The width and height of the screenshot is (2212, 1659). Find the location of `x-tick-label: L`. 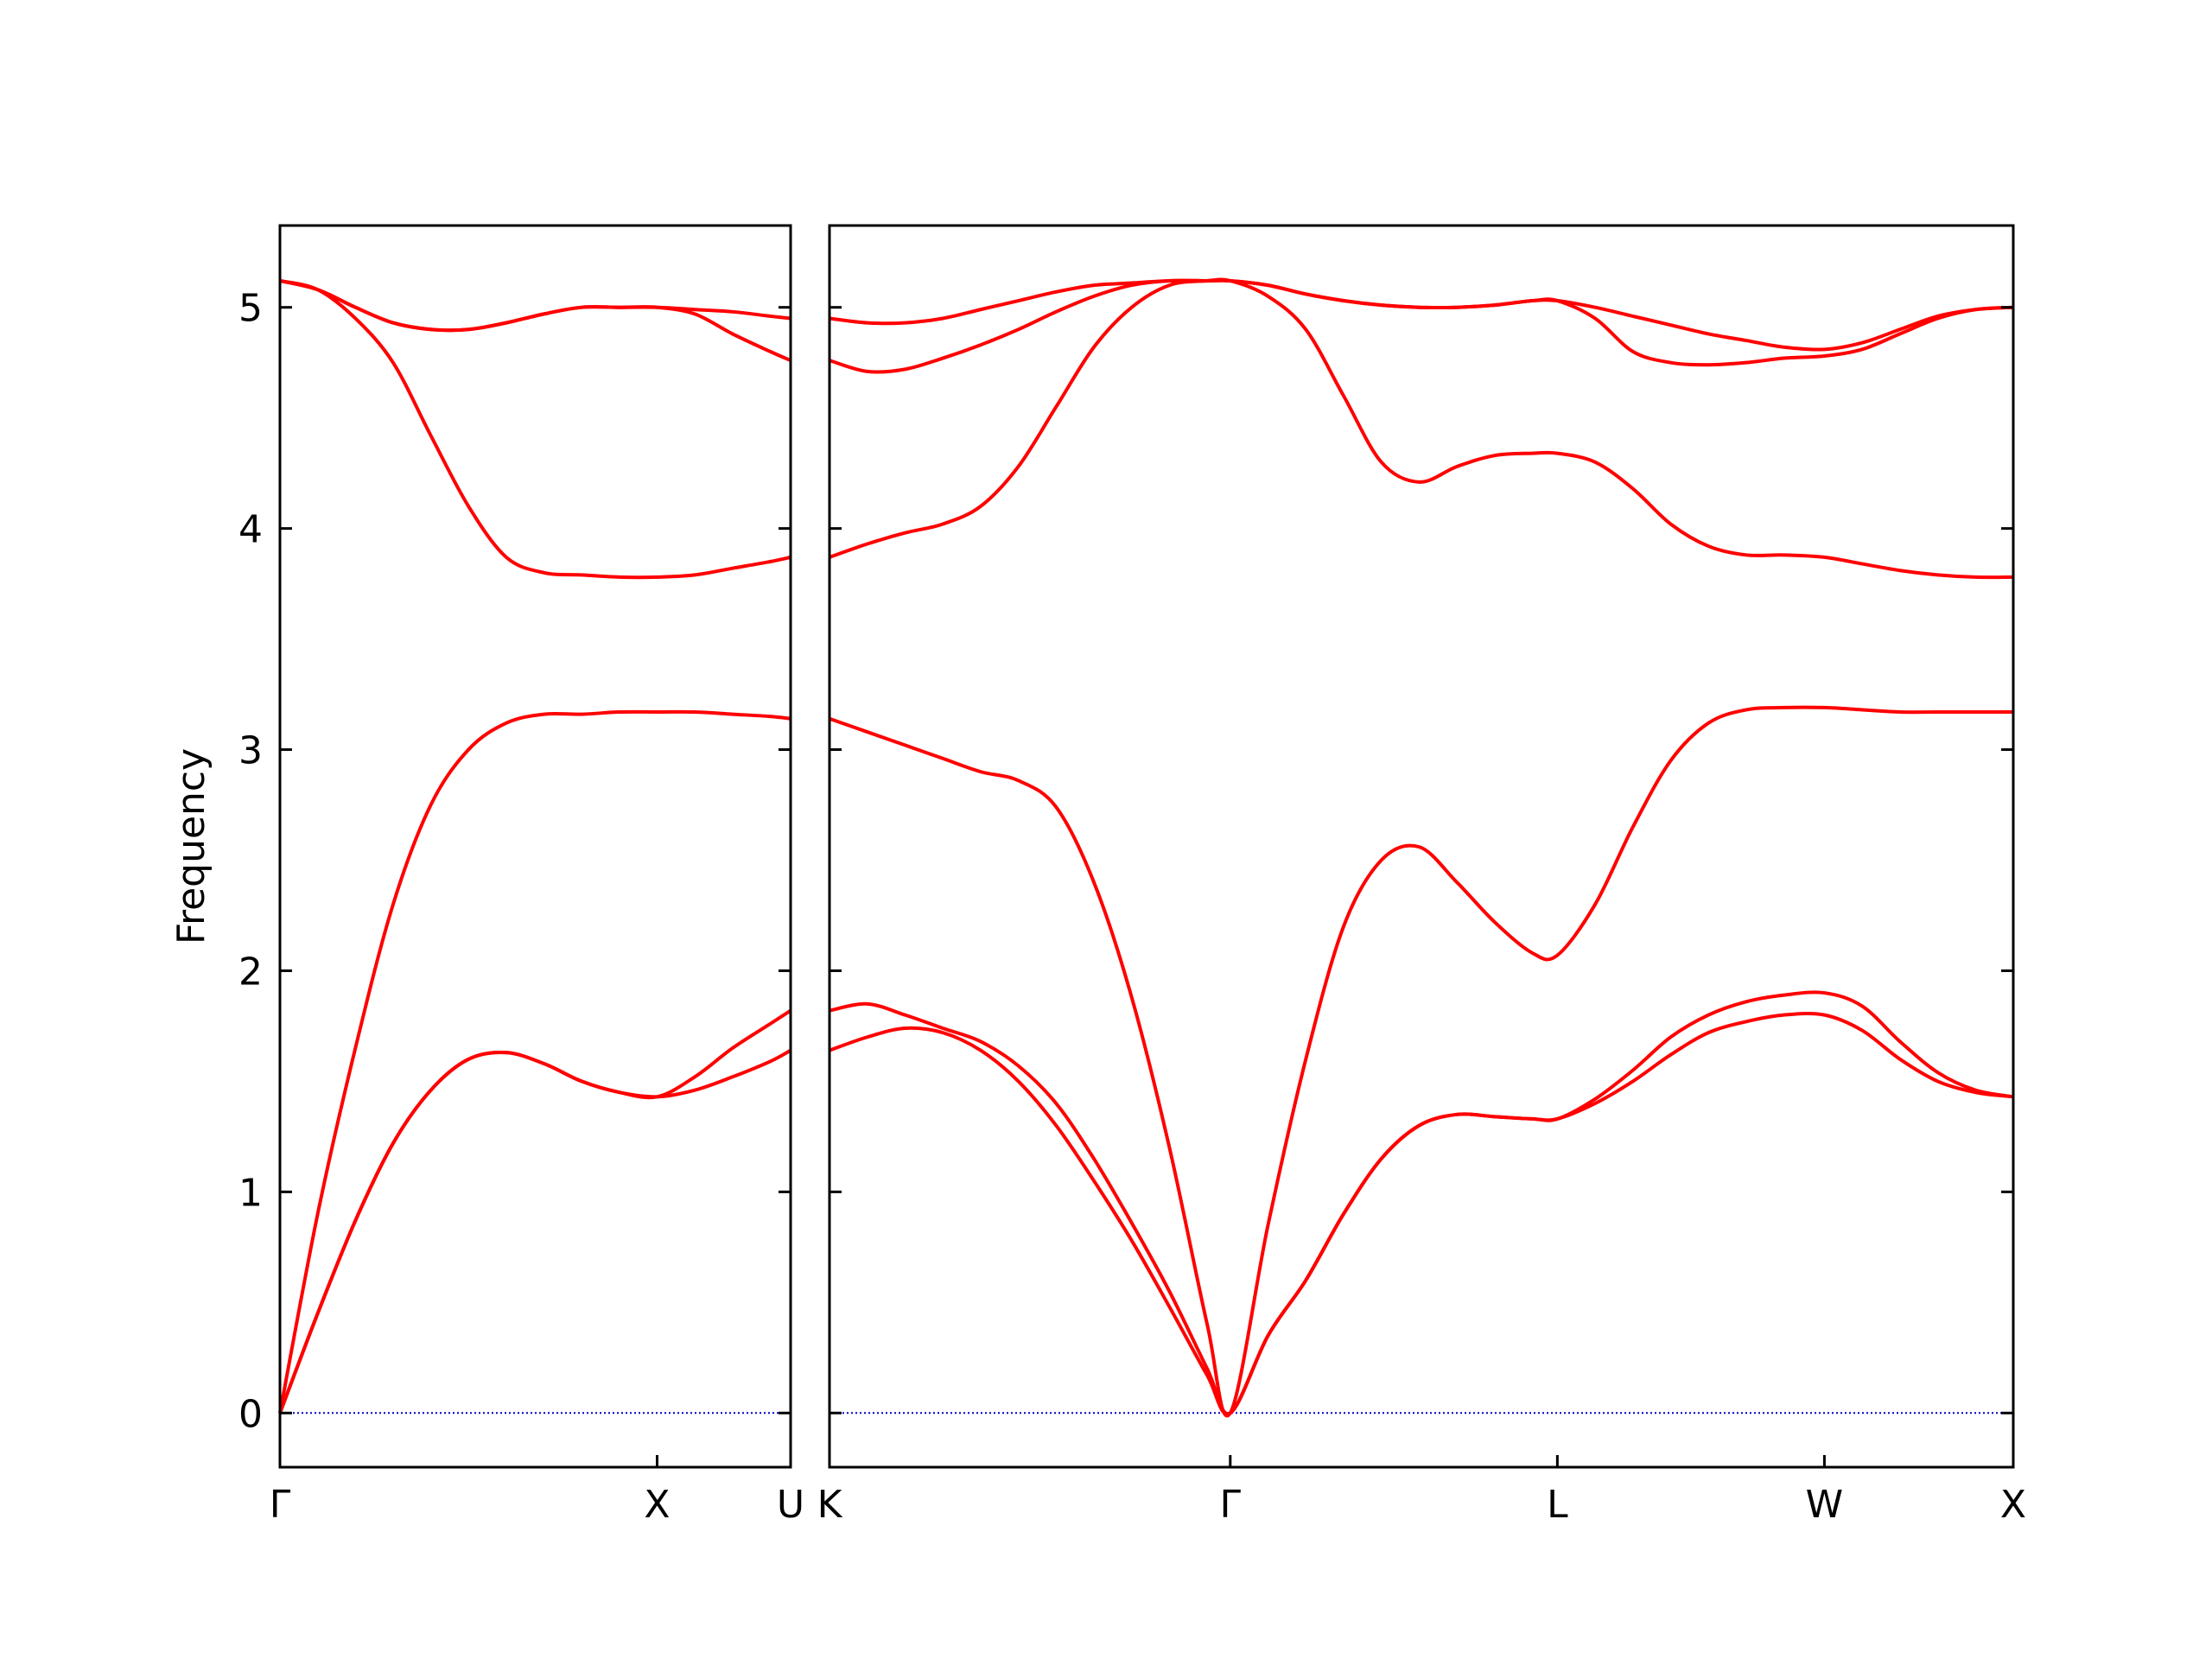

x-tick-label: L is located at coordinates (1557, 1505).